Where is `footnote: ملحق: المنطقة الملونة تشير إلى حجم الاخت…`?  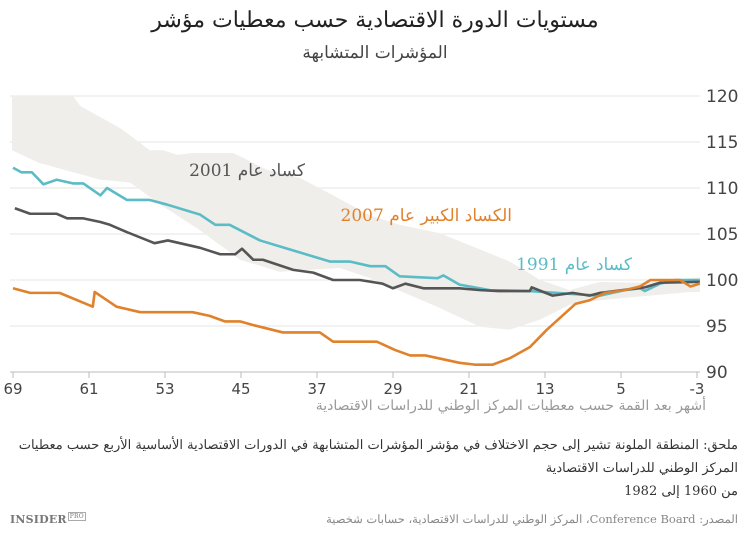 footnote: ملحق: المنطقة الملونة تشير إلى حجم الاخت… is located at coordinates (373, 468).